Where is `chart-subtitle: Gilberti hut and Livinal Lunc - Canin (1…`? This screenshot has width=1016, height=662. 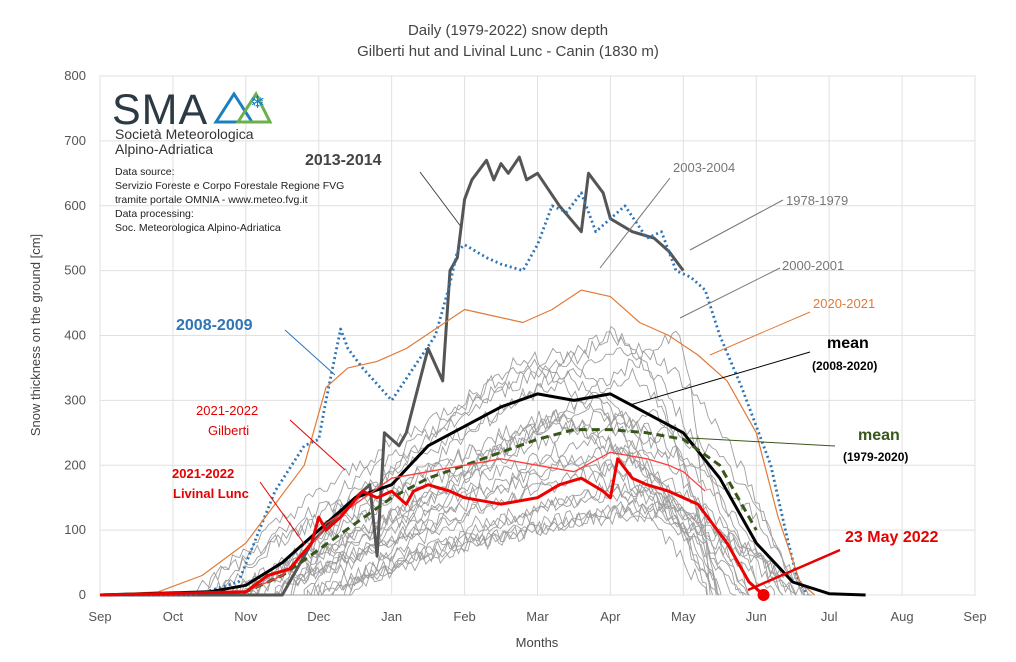 chart-subtitle: Gilberti hut and Livinal Lunc - Canin (1… is located at coordinates (508, 51).